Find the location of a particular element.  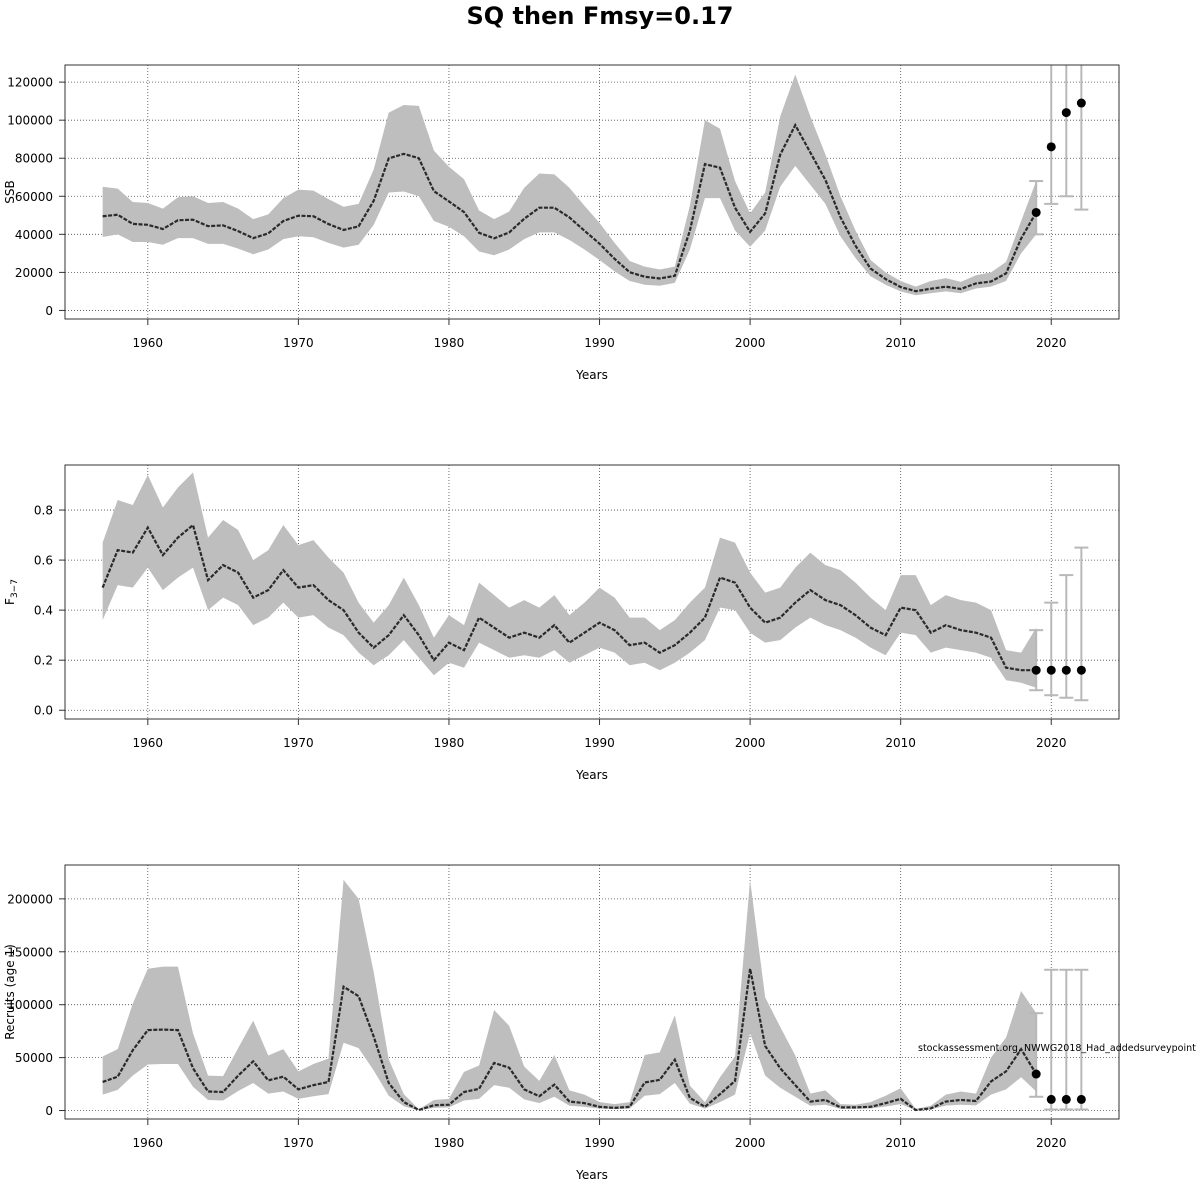

recruits-y-tick-label: 150000 is located at coordinates (30, 952).